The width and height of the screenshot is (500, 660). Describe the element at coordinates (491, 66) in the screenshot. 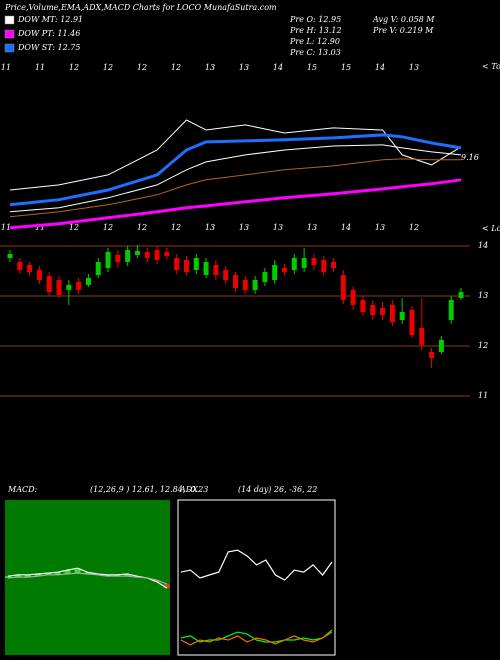

I see `tops-label: < Tops` at that location.